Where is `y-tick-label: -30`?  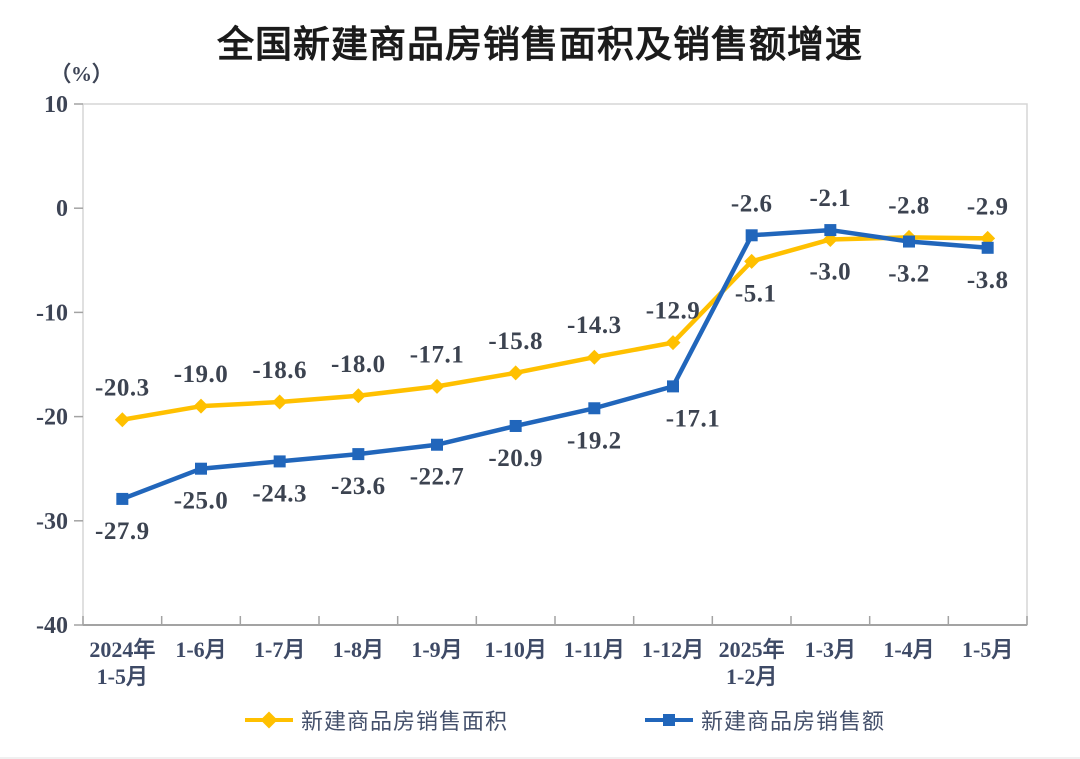
y-tick-label: -30 is located at coordinates (52, 522).